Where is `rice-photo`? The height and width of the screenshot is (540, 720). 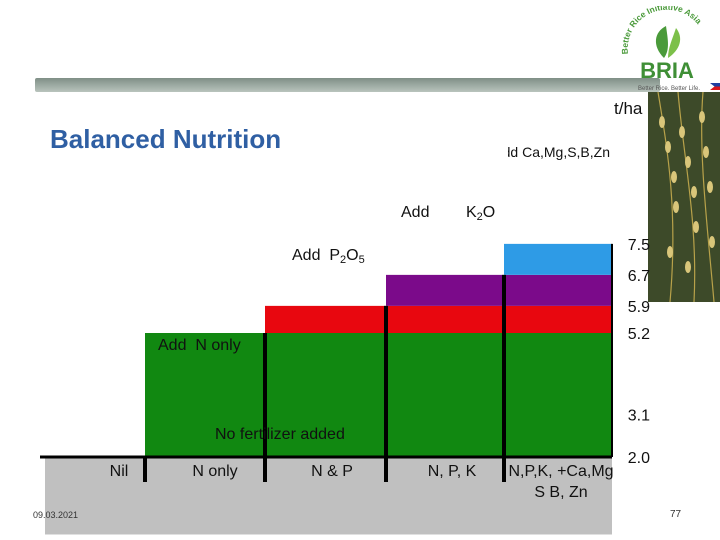
rice-photo is located at coordinates (684, 197).